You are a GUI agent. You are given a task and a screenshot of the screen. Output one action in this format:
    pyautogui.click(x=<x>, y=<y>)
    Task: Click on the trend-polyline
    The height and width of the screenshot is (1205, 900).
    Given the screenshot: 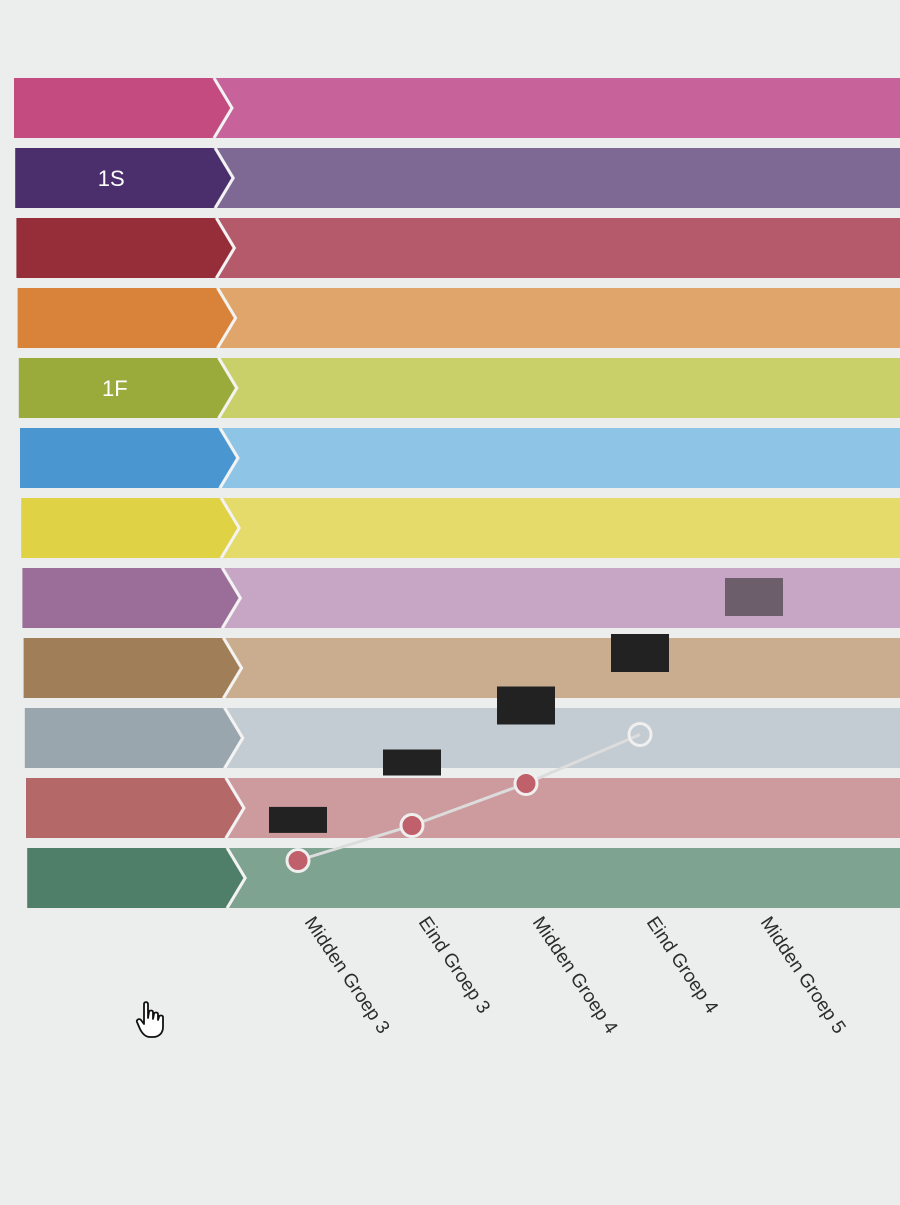 What is the action you would take?
    pyautogui.click(x=469, y=797)
    